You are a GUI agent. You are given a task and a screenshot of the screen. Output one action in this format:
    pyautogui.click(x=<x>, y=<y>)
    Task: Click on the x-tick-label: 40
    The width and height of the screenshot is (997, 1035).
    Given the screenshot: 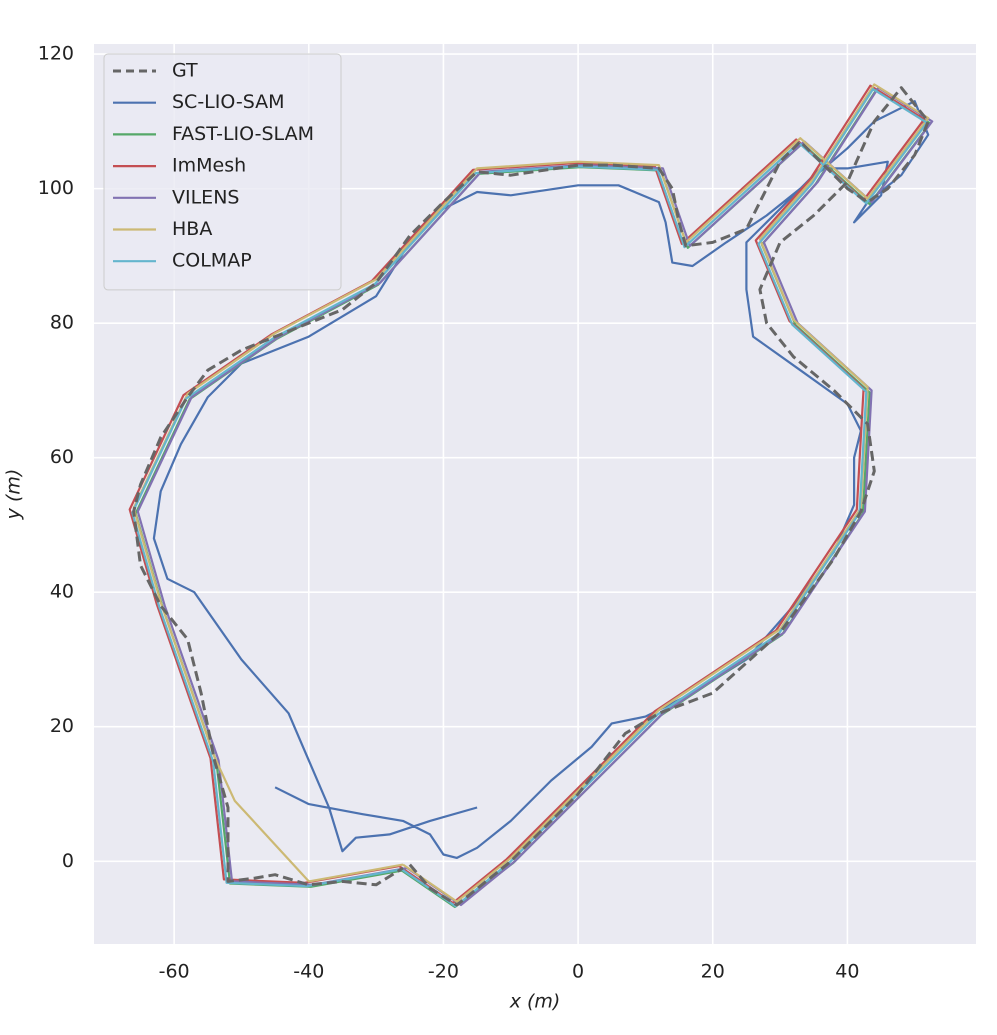 What is the action you would take?
    pyautogui.click(x=847, y=972)
    